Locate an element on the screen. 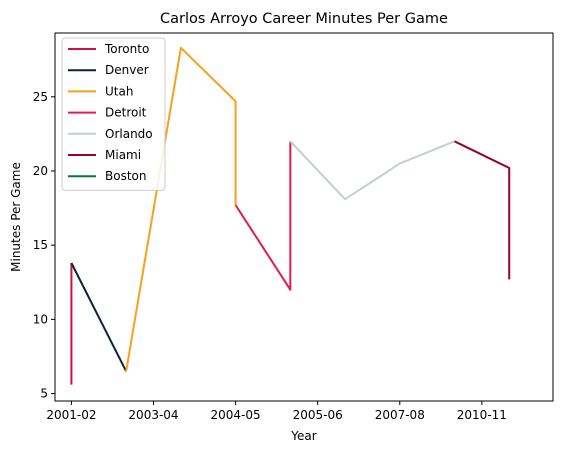 The height and width of the screenshot is (453, 566). y-tick-label: 5 is located at coordinates (44, 394).